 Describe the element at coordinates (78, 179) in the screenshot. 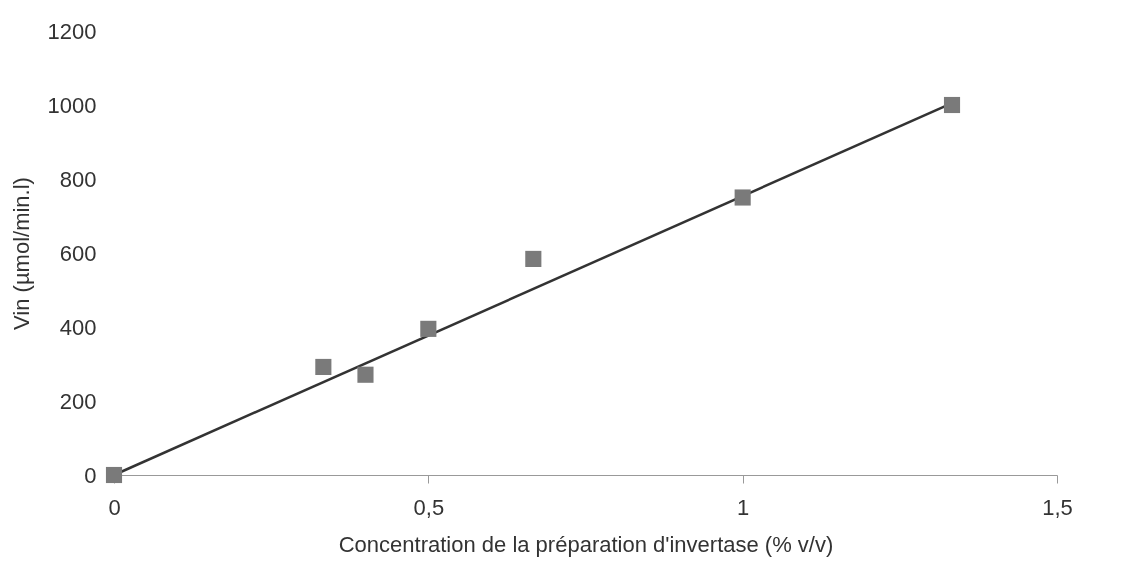

I see `y-tick-label: 800` at that location.